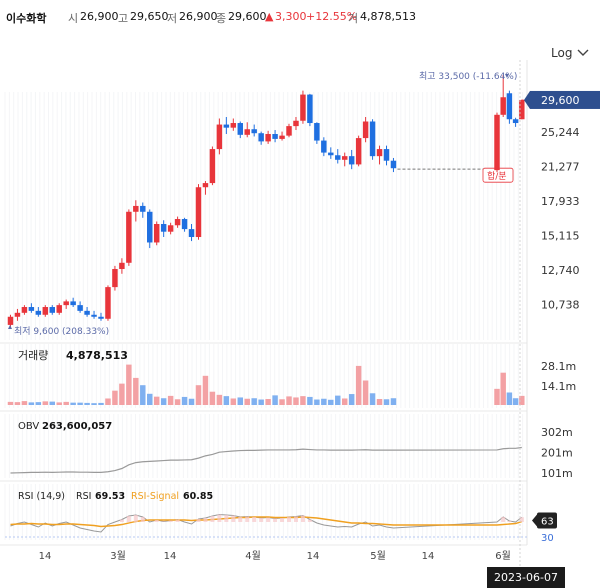  Describe the element at coordinates (503, 556) in the screenshot. I see `x-tick: 6월` at that location.